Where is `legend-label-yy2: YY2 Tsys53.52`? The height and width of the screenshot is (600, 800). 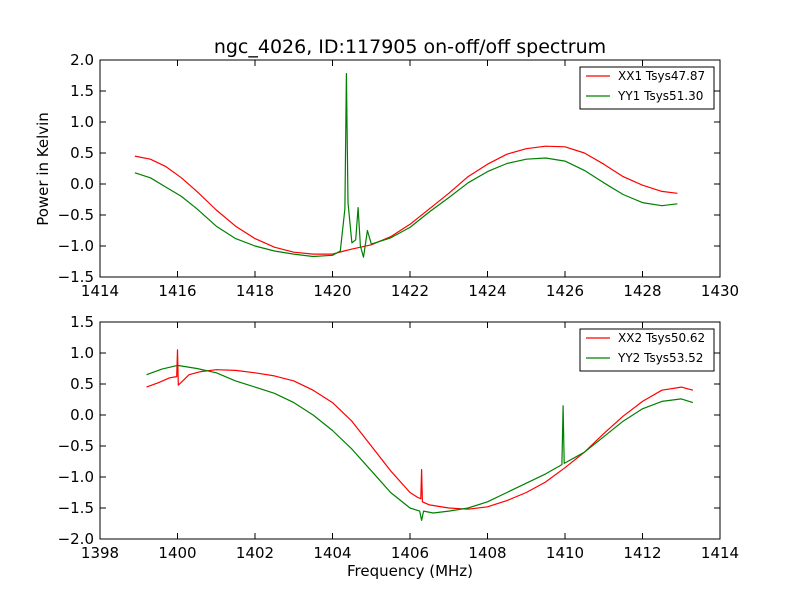
legend-label-yy2: YY2 Tsys53.52 is located at coordinates (660, 358).